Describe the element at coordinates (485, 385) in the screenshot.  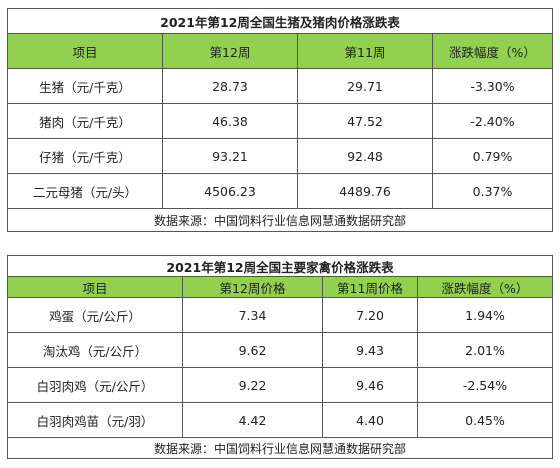
I see `change-value: -2.54%` at that location.